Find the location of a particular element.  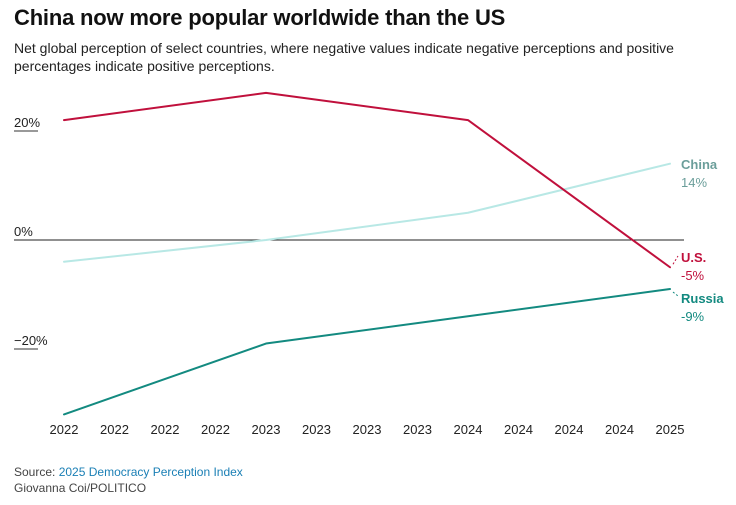

series-name-us: U.S. is located at coordinates (693, 257).